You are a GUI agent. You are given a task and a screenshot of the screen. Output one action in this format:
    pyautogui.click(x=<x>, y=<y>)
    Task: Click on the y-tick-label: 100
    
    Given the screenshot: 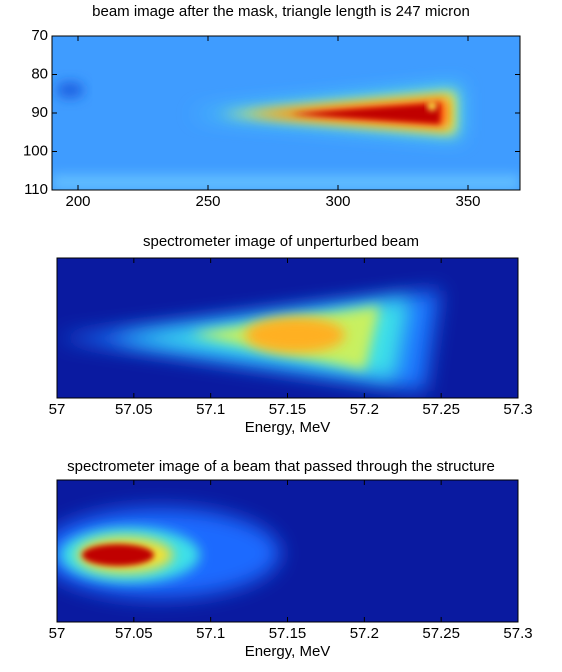 What is the action you would take?
    pyautogui.click(x=35, y=150)
    